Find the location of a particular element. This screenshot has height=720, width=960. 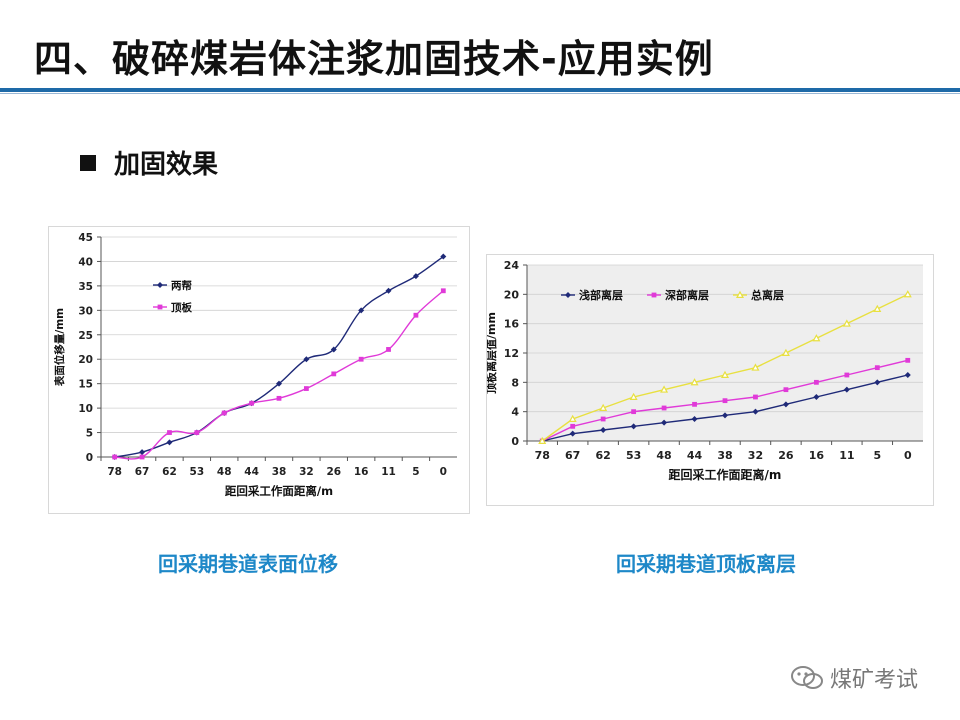

legend-label: 浅部离层 is located at coordinates (601, 295).